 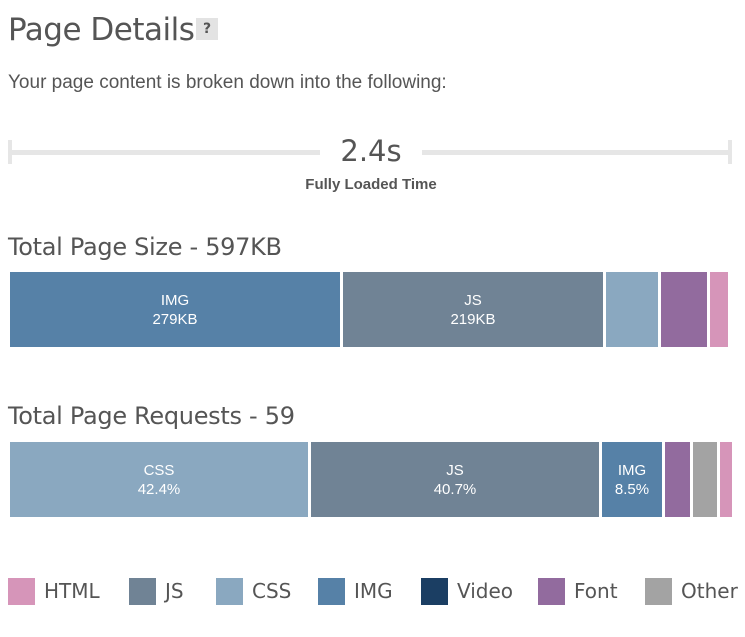 I want to click on legend-swatch-html, so click(x=21, y=591).